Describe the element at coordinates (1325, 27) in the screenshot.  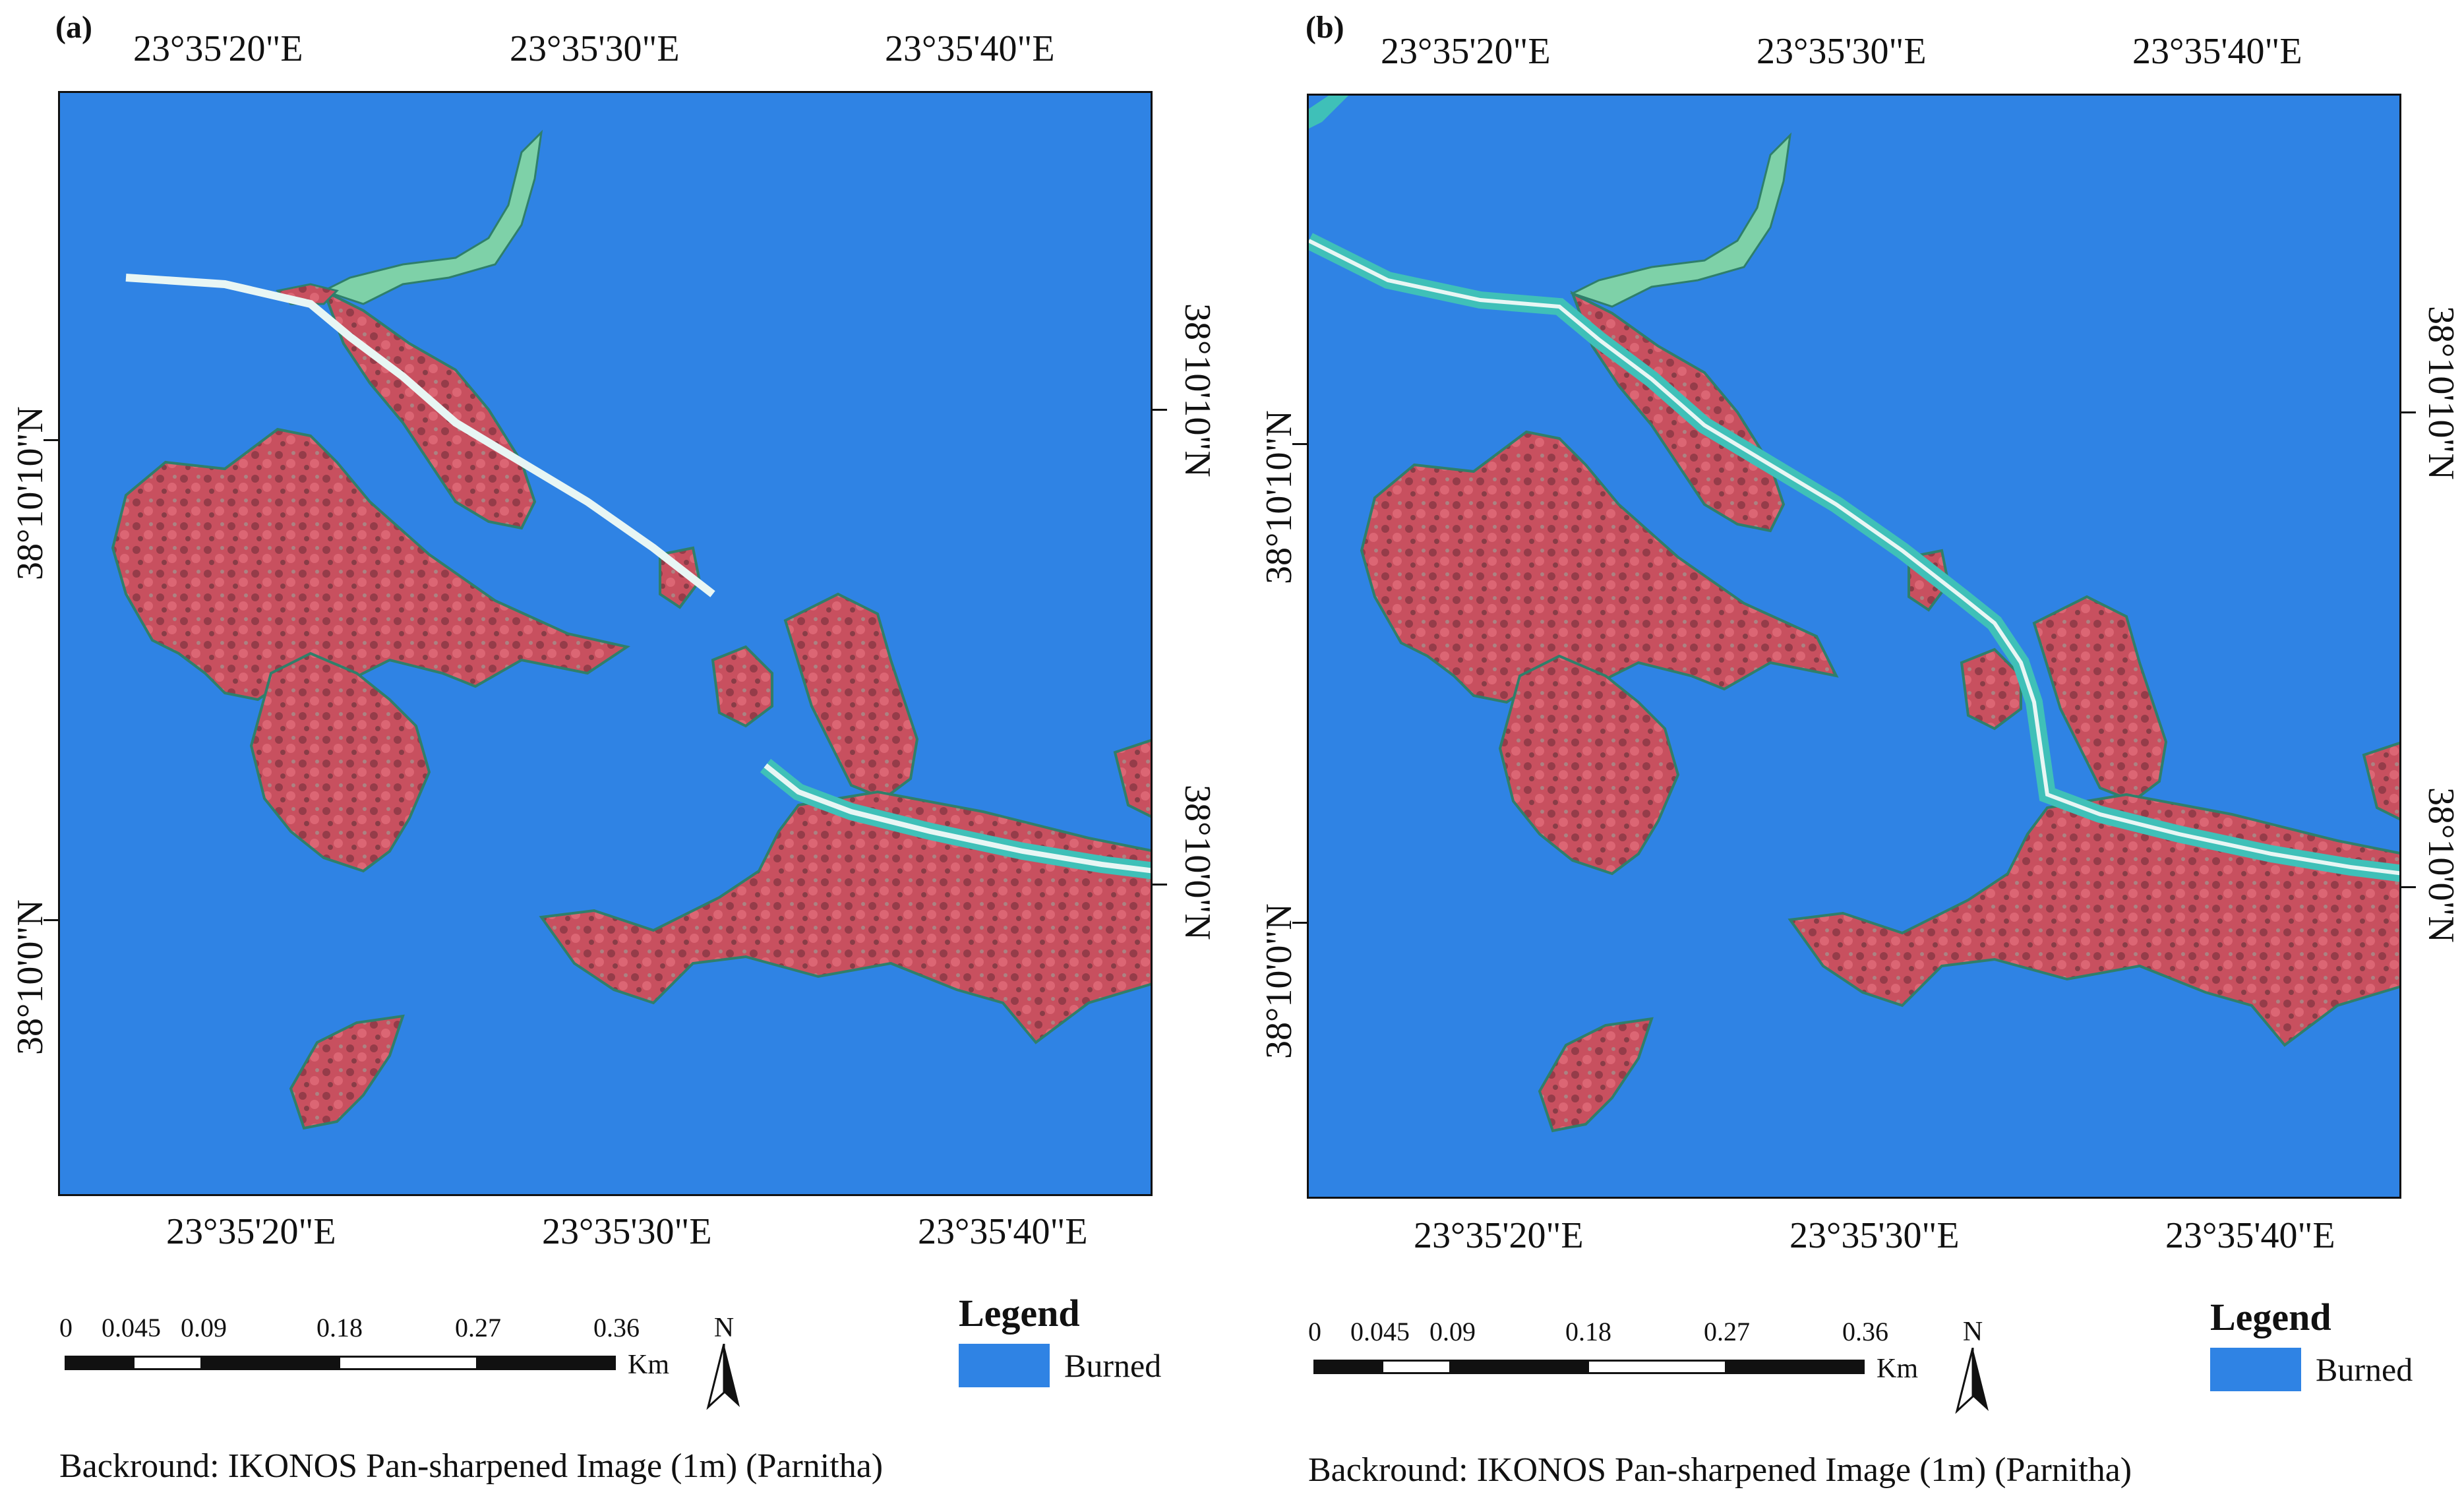
I see `panel-label: (b)` at that location.